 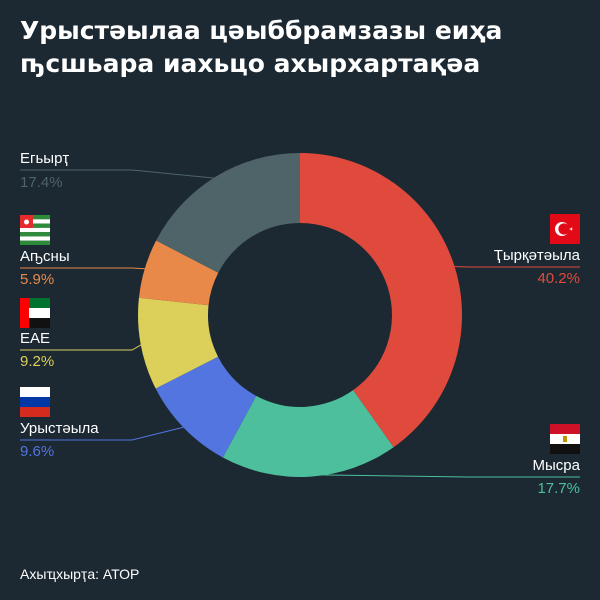 What do you see at coordinates (59, 428) in the screenshot?
I see `slice-label-2: Урыстәыла` at bounding box center [59, 428].